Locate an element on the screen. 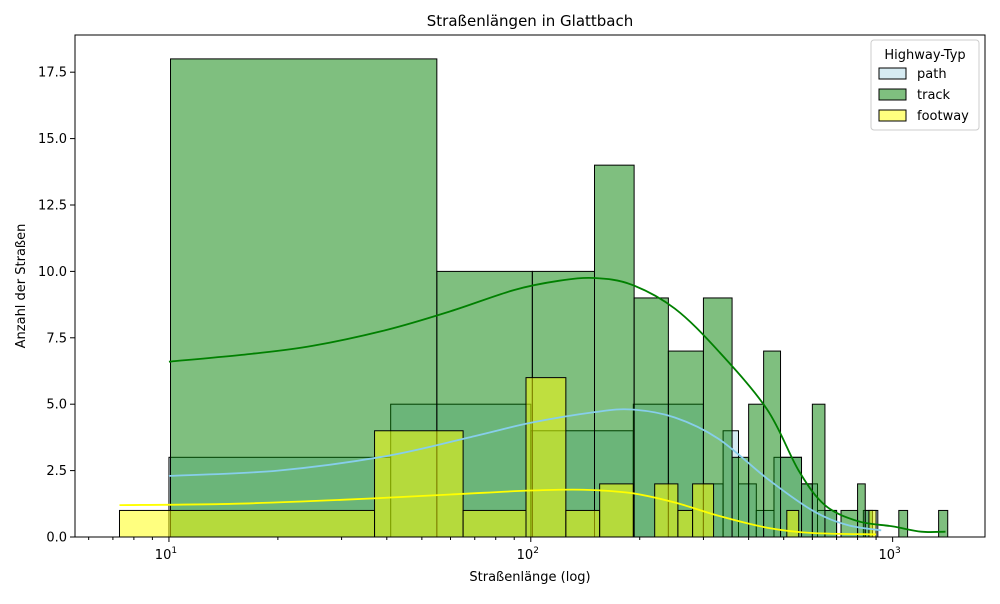  y-tick-label: 5.0 is located at coordinates (56, 405).